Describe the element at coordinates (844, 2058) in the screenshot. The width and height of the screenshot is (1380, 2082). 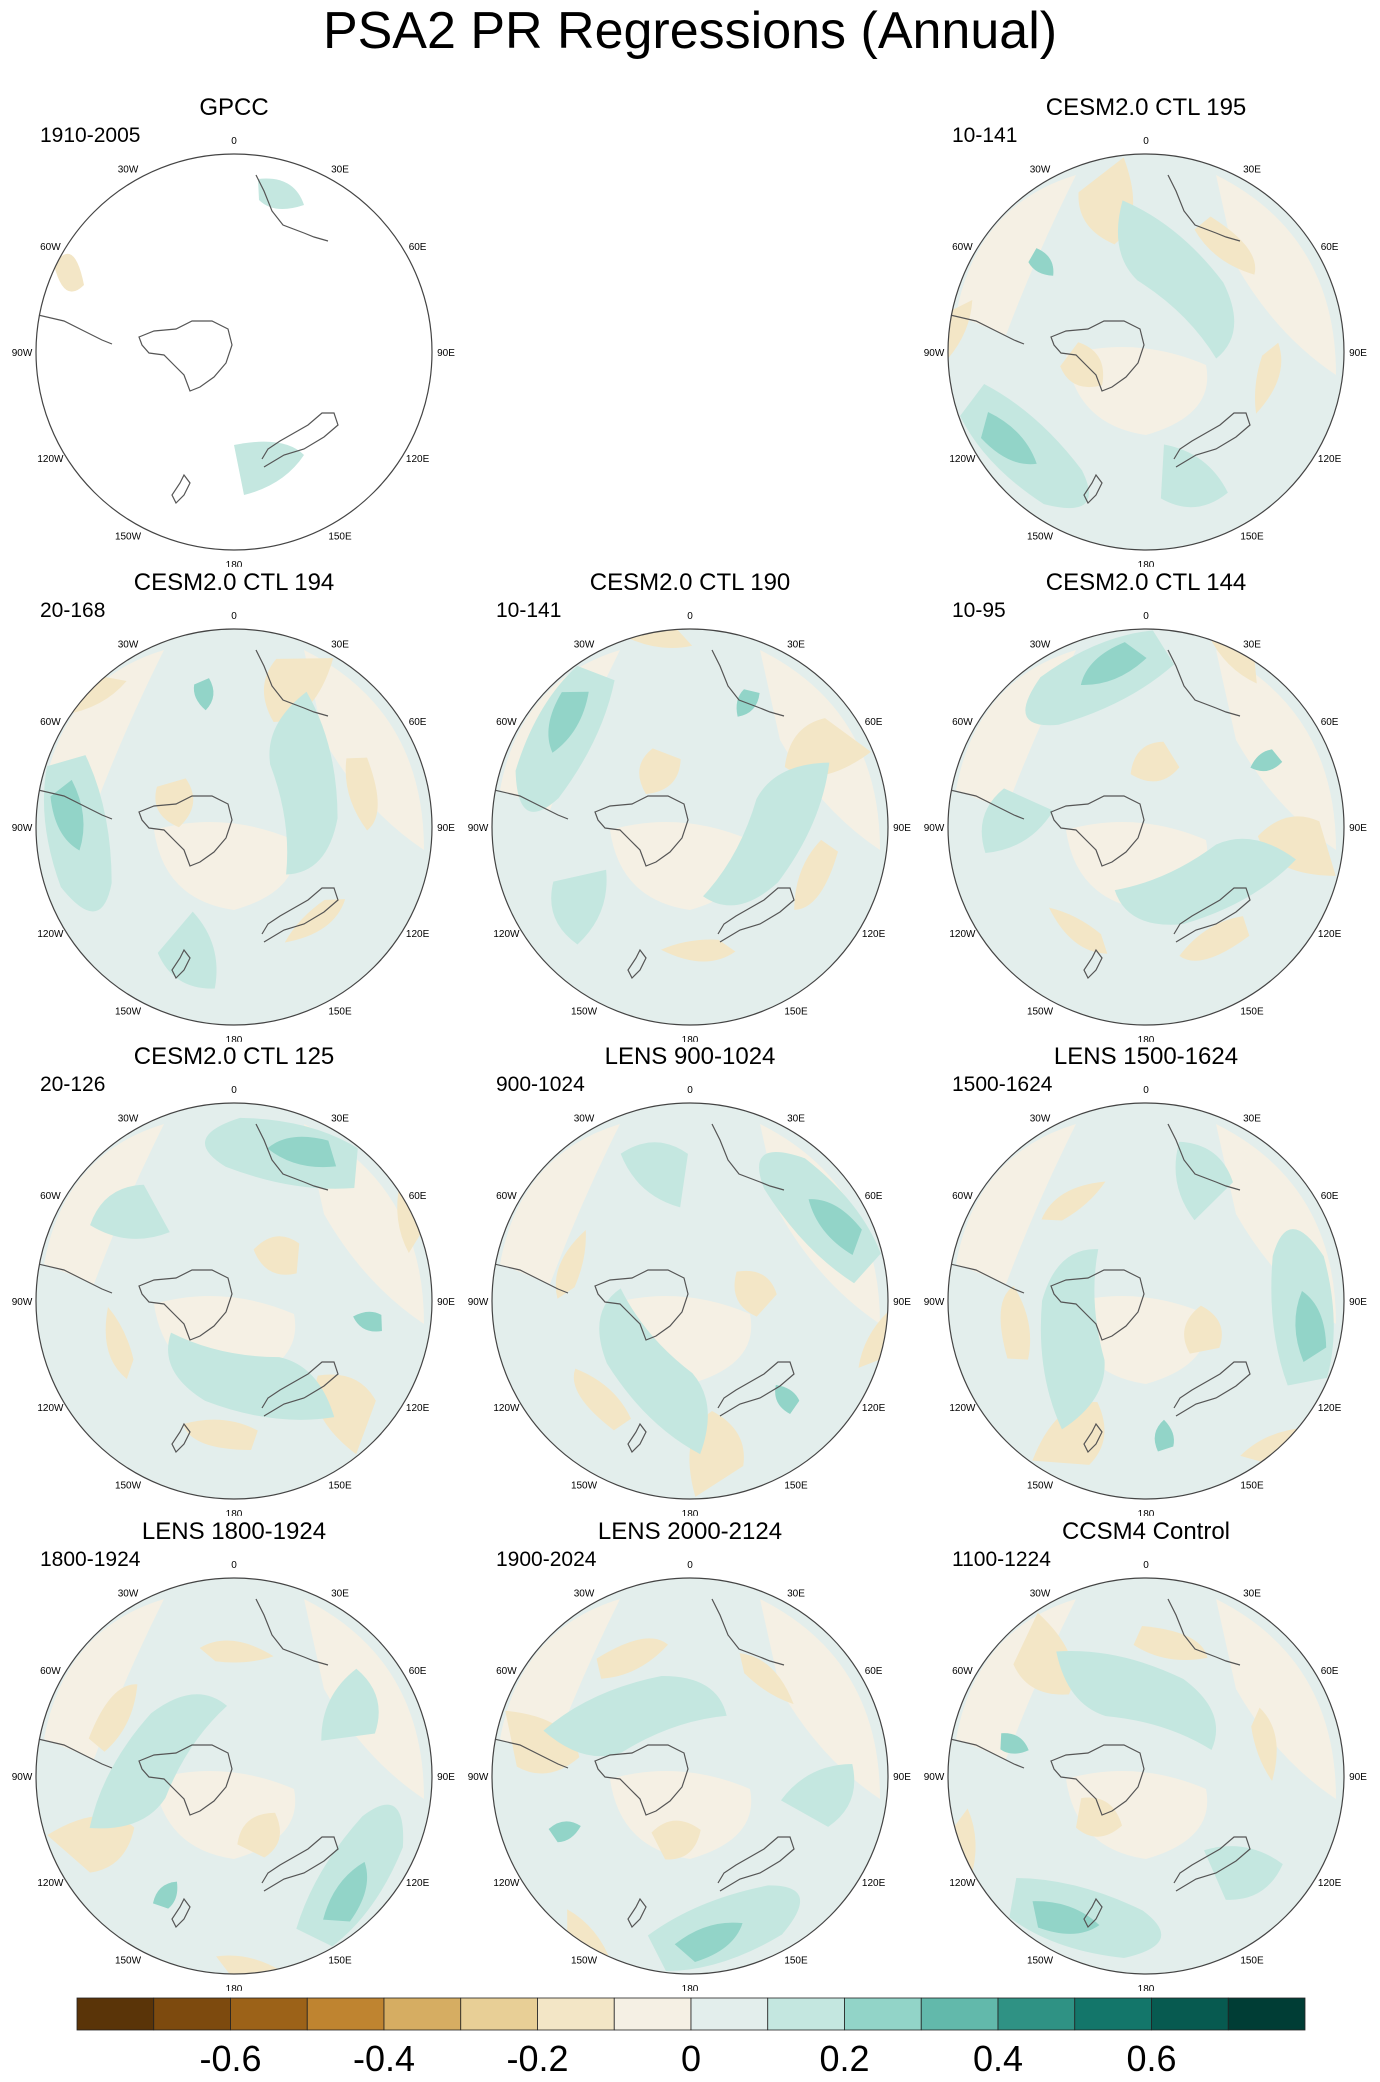
I see `colorbar-tick-label: 0.2` at that location.